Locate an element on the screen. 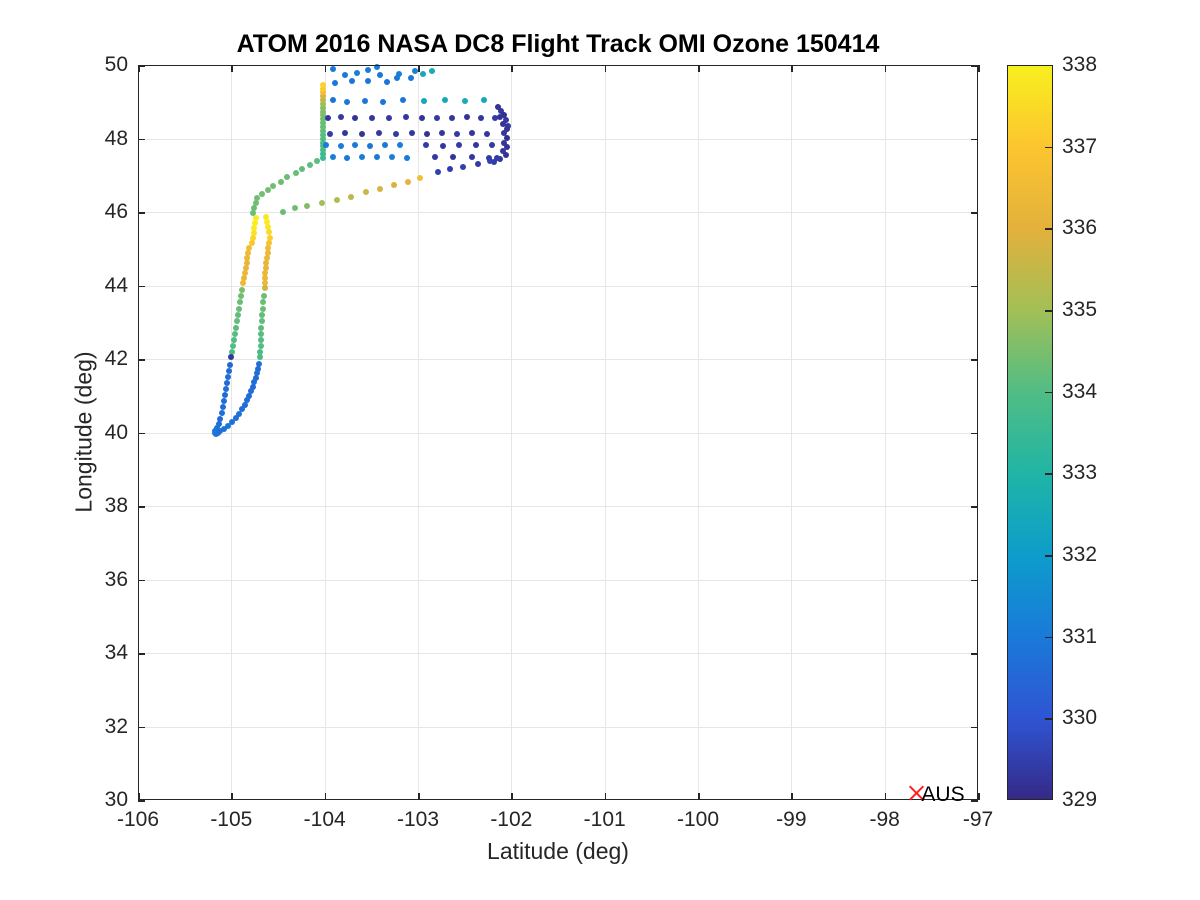 Image resolution: width=1200 pixels, height=900 pixels. x-tick-label: -100 is located at coordinates (698, 819).